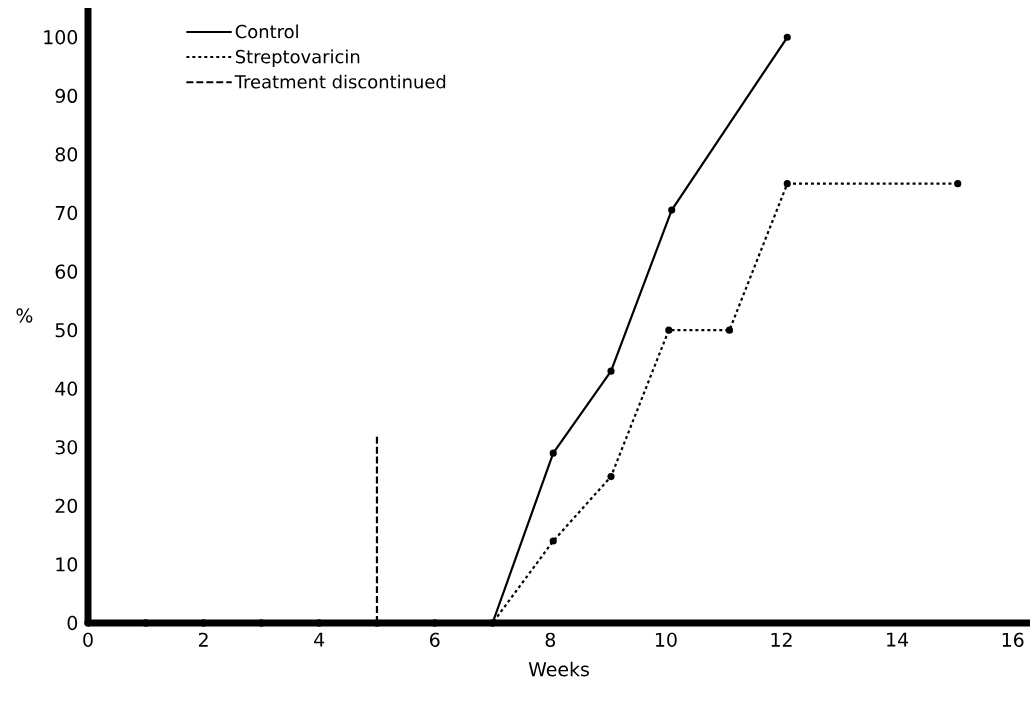  I want to click on y-tick-label: 100, so click(61, 37).